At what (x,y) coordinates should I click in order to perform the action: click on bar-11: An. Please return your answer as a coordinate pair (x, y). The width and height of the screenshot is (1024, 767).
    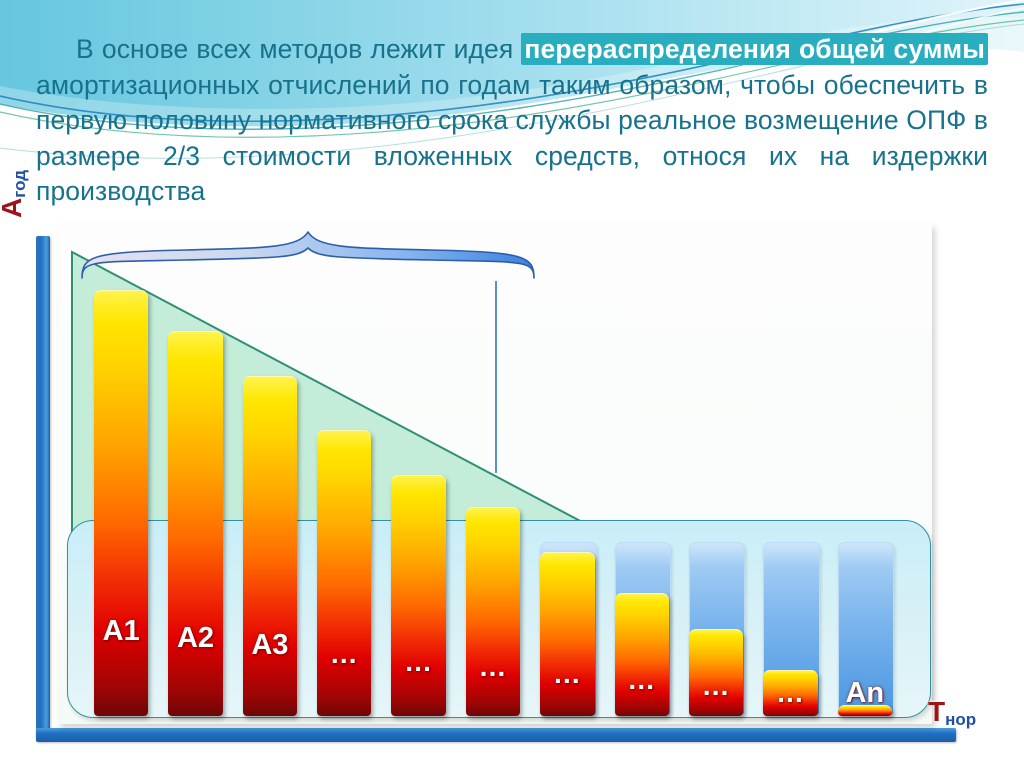
    Looking at the image, I should click on (864, 696).